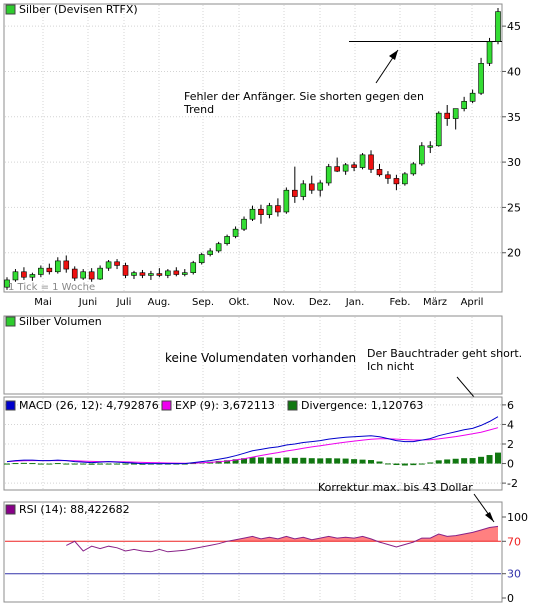  I want to click on price-y-tick-label: 35, so click(514, 117).